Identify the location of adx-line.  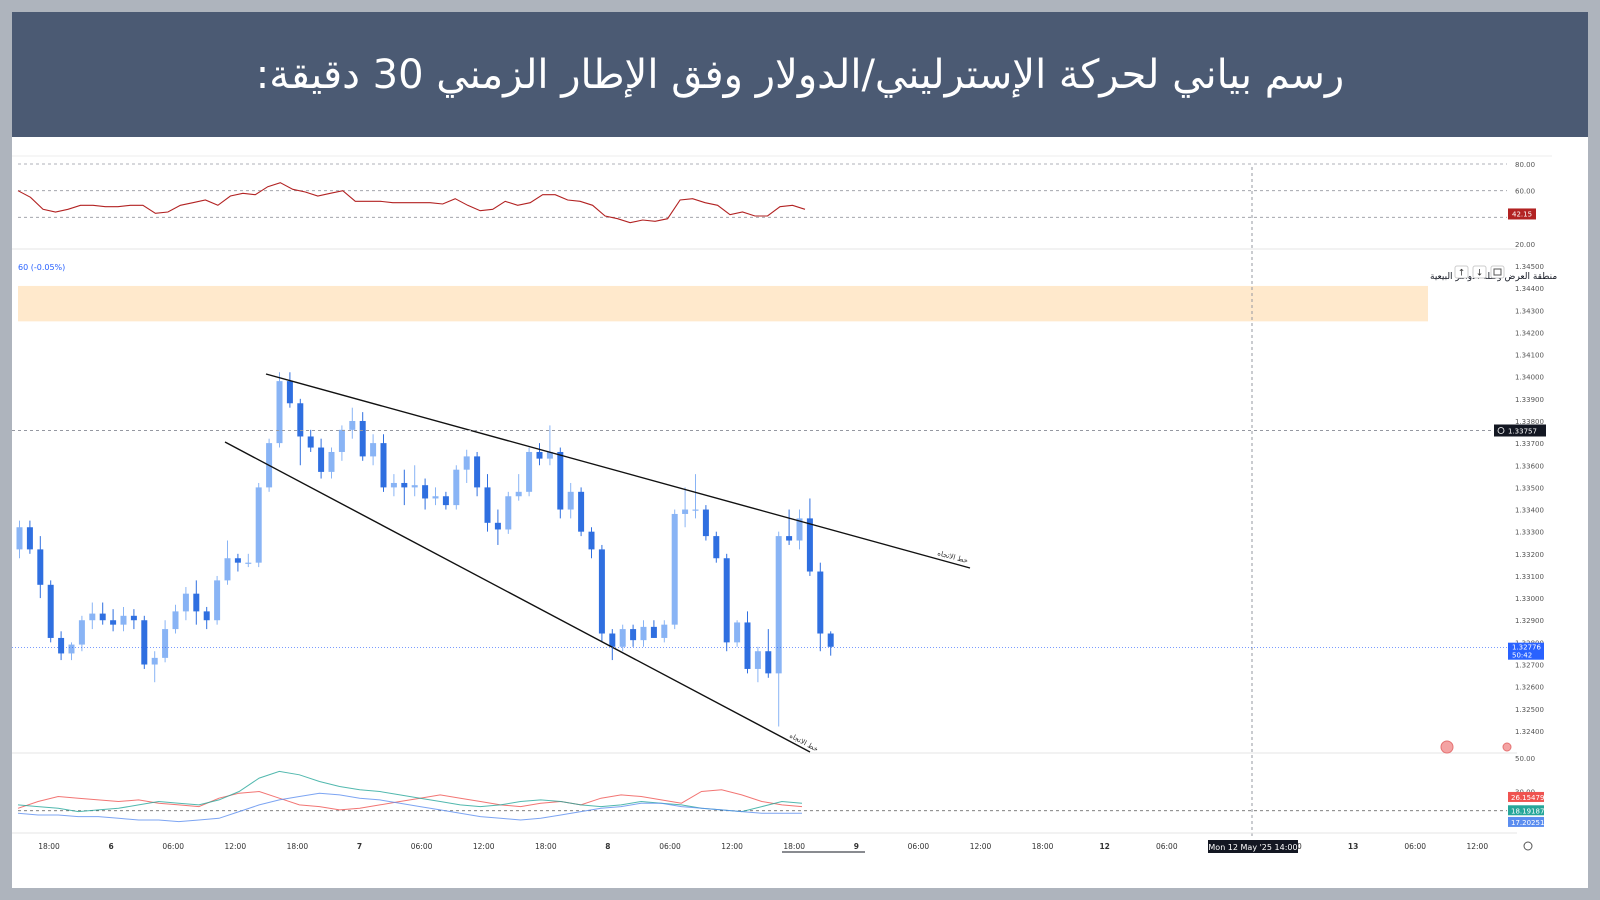
(409, 807).